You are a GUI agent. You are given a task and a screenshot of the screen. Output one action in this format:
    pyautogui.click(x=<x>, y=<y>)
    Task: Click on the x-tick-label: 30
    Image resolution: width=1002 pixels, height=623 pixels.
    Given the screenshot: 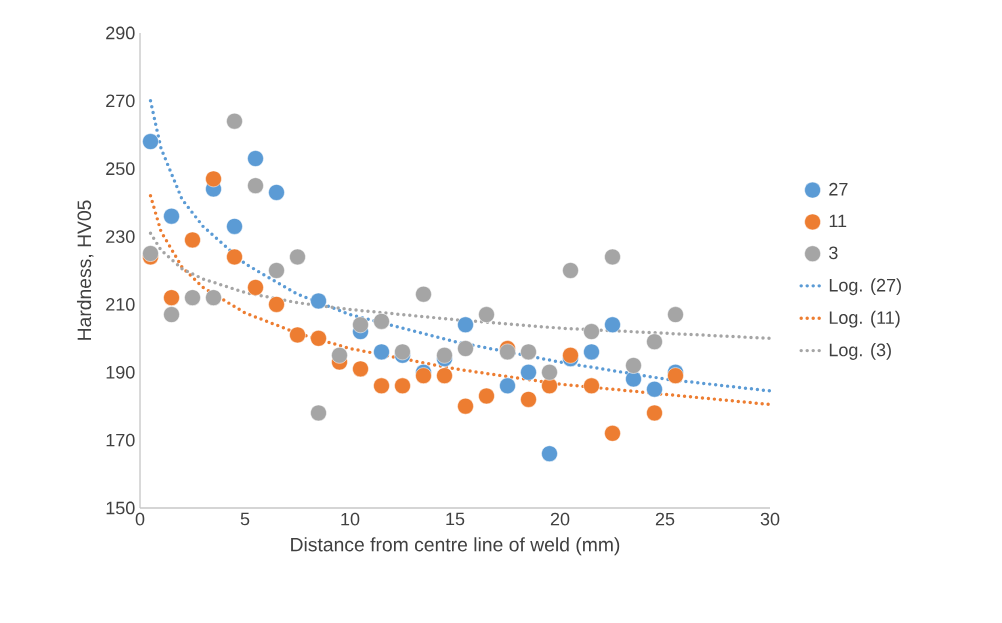 What is the action you would take?
    pyautogui.click(x=770, y=519)
    